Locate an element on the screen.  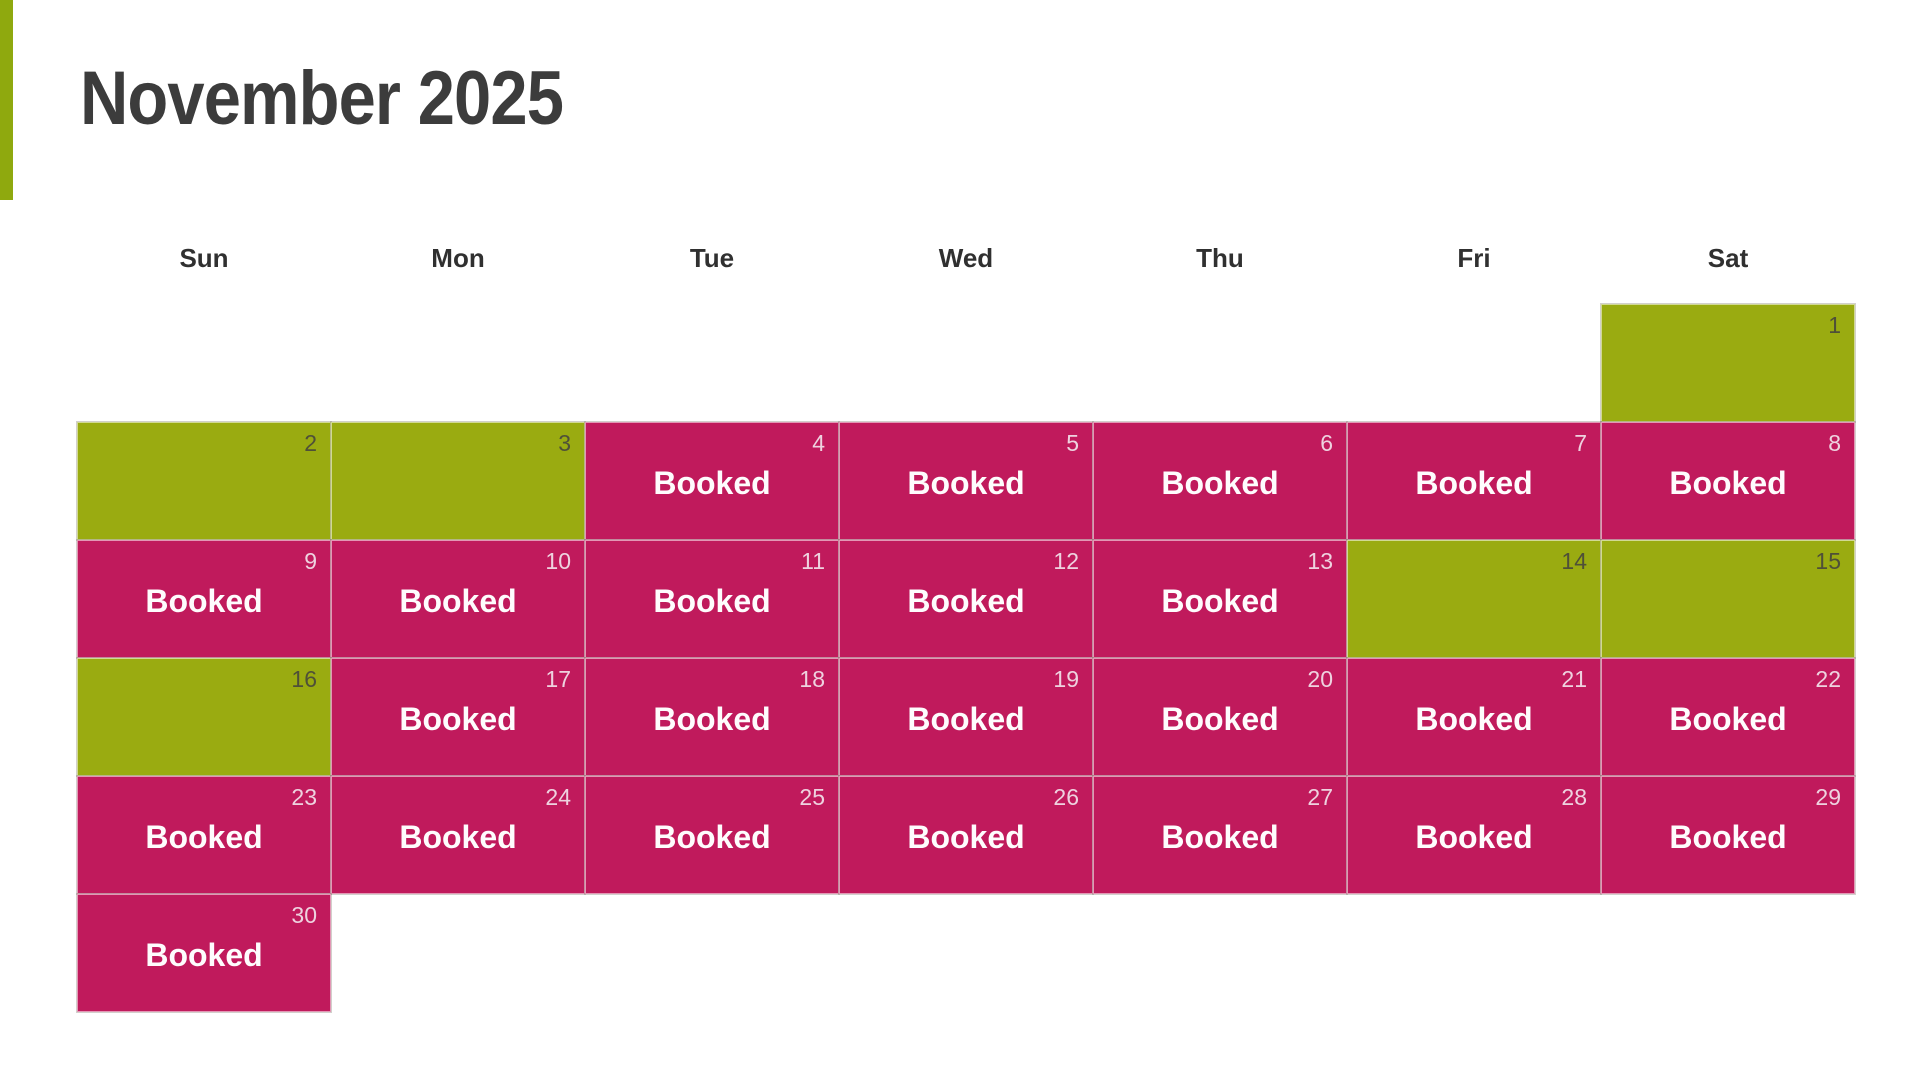
weekday-header-row: Sun Mon Tue Wed Thu Fri Sat is located at coordinates (966, 258).